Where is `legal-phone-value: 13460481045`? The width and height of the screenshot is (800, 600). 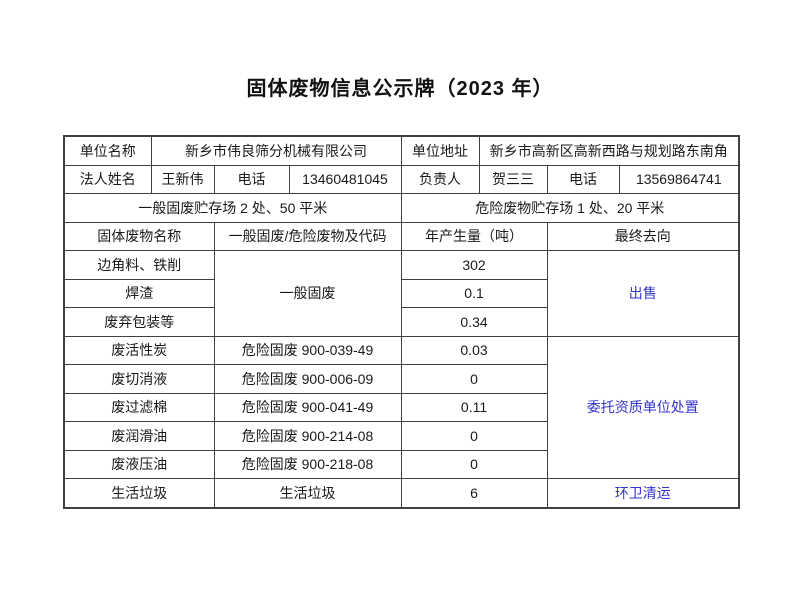 legal-phone-value: 13460481045 is located at coordinates (345, 179).